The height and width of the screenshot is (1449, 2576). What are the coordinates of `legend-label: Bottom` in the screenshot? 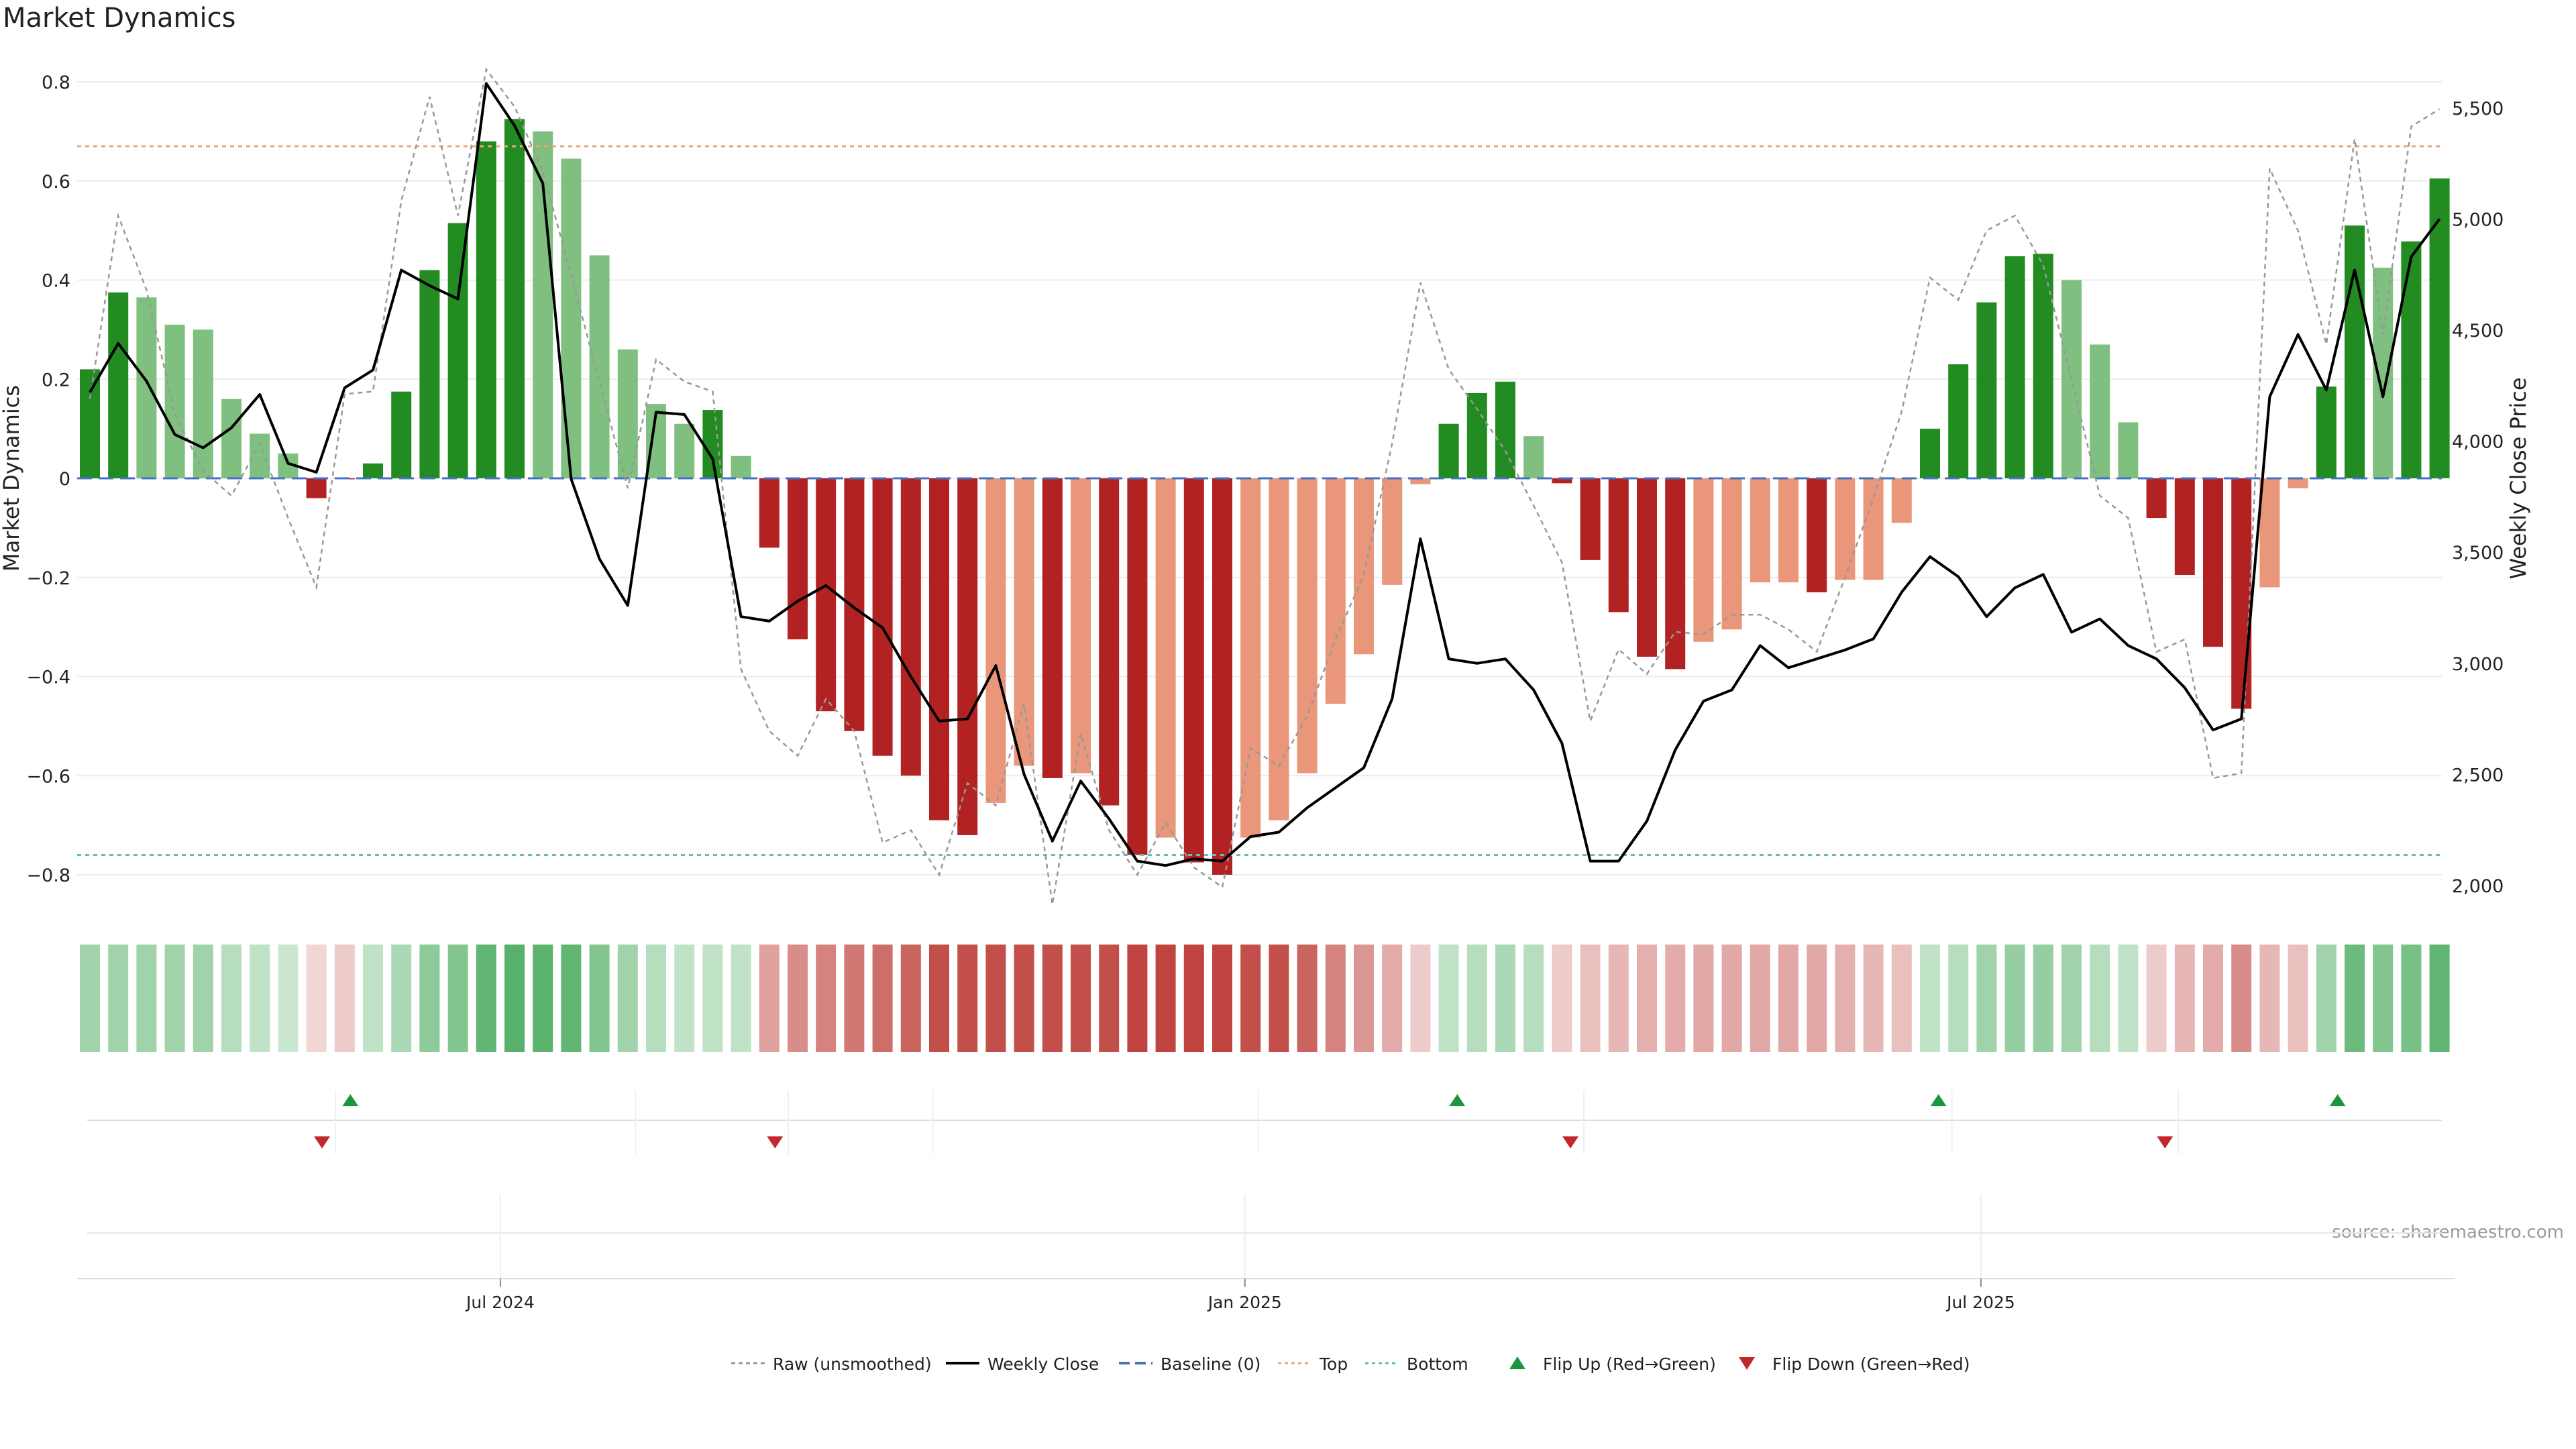 It's located at (1437, 1364).